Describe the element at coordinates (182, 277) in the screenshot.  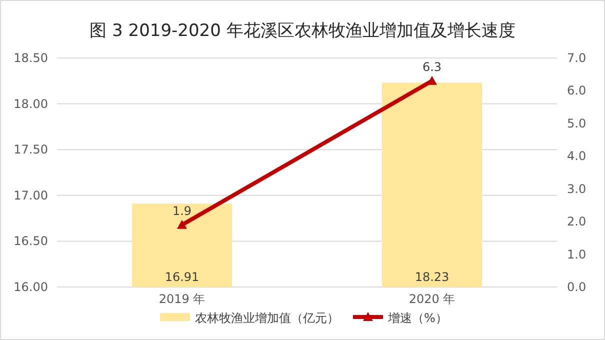
I see `data-label: 16.91` at that location.